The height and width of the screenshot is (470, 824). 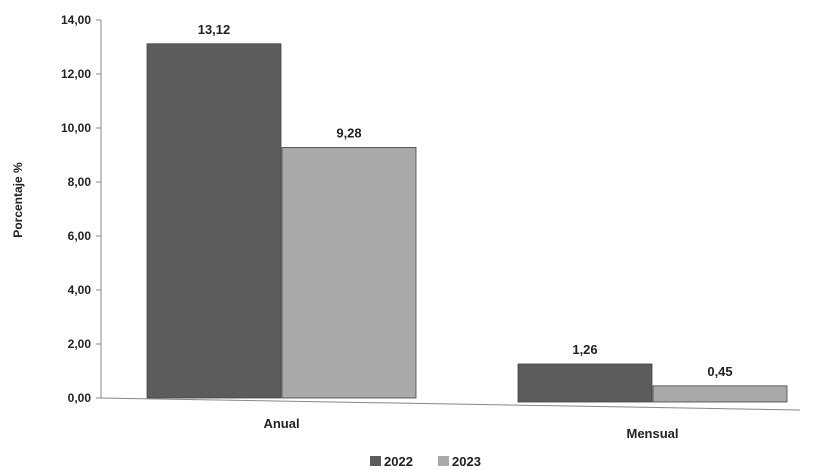 I want to click on bar-anual-2023, so click(x=349, y=273).